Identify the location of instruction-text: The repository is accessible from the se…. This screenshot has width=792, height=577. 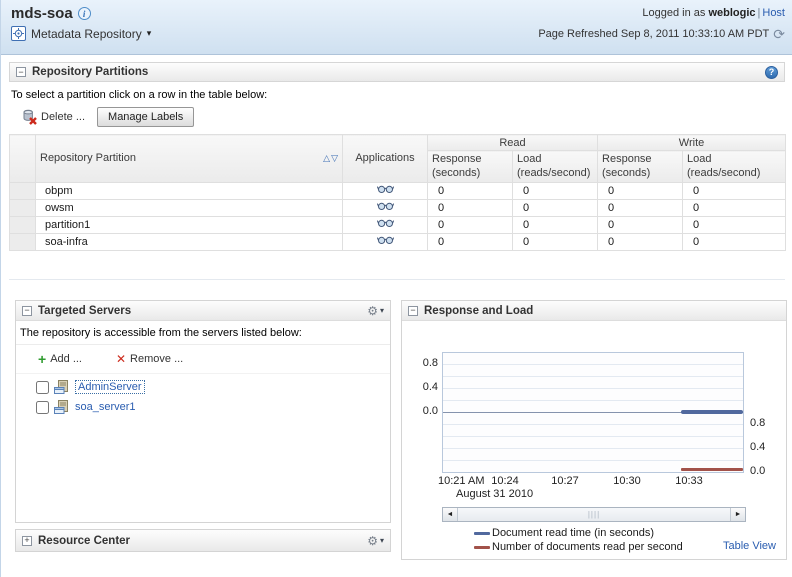
(161, 333).